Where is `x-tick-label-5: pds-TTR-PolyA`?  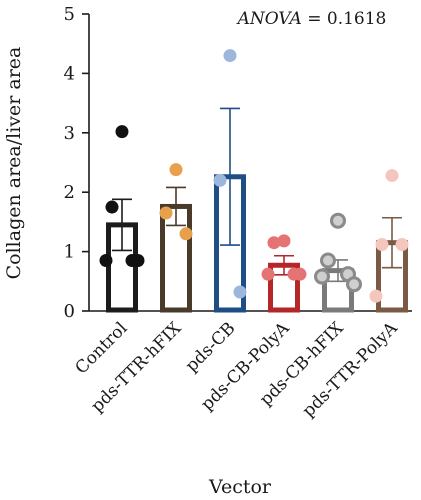 x-tick-label-5: pds-TTR-PolyA is located at coordinates (350, 369).